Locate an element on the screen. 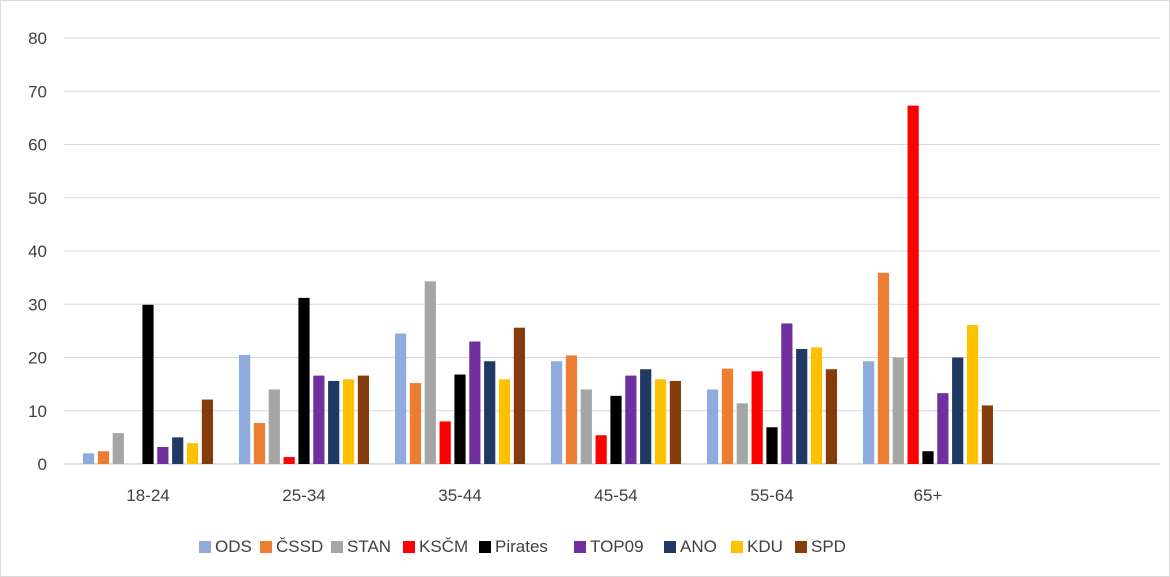 The height and width of the screenshot is (577, 1170). bar-top09-65+ is located at coordinates (943, 428).